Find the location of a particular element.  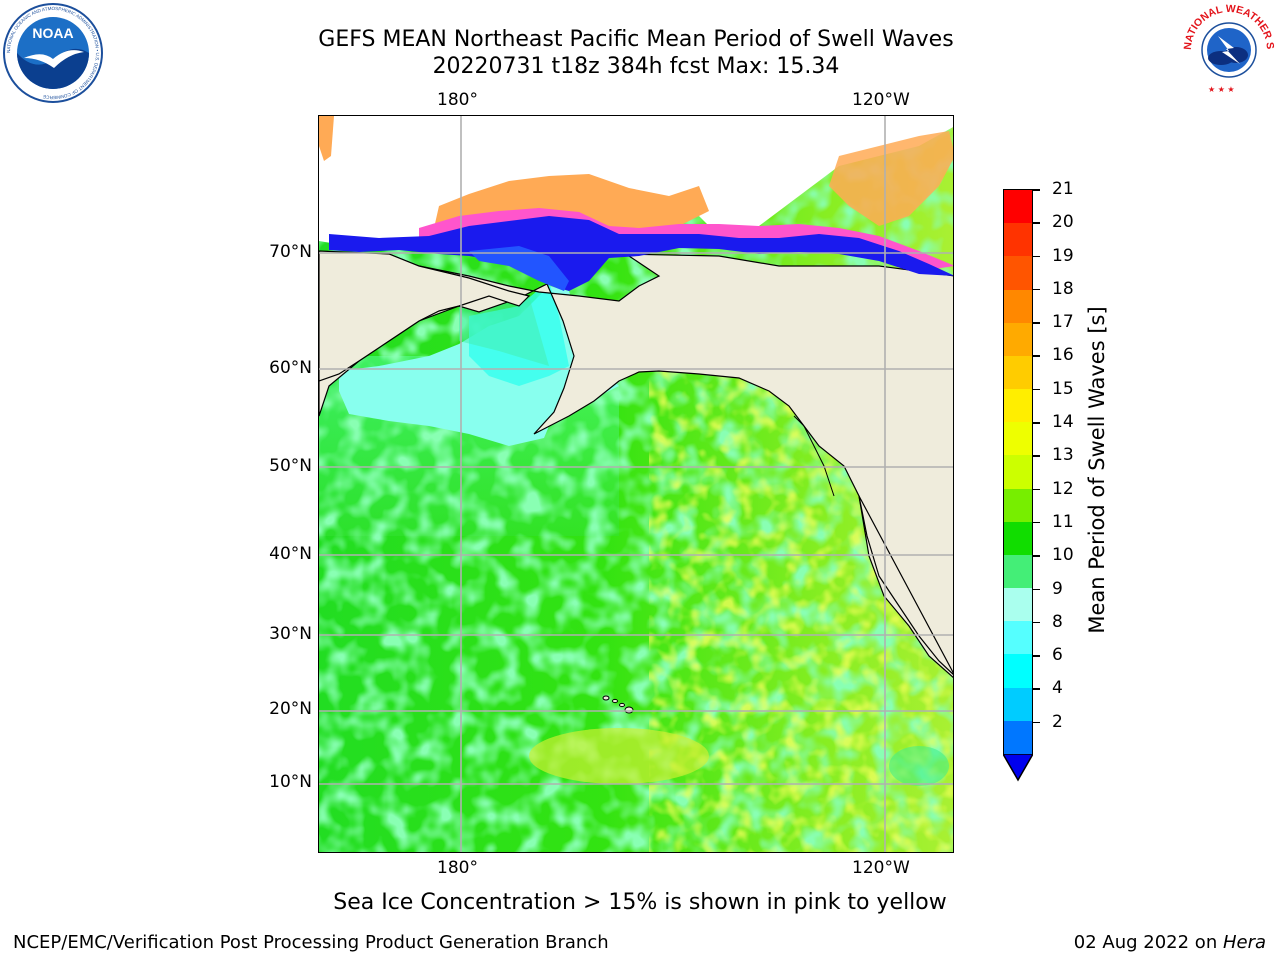

colorbar-tick-label: 6 is located at coordinates (1057, 655).